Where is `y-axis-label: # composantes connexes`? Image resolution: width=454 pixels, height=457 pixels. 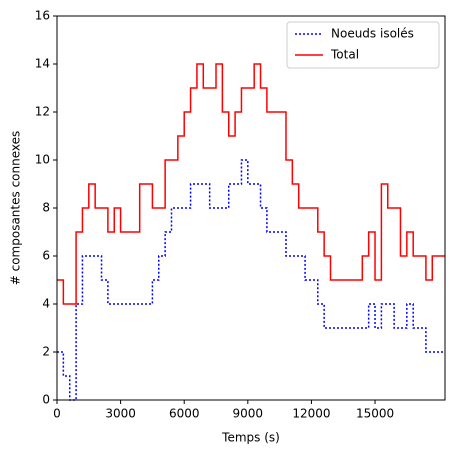
y-axis-label: # composantes connexes is located at coordinates (16, 208).